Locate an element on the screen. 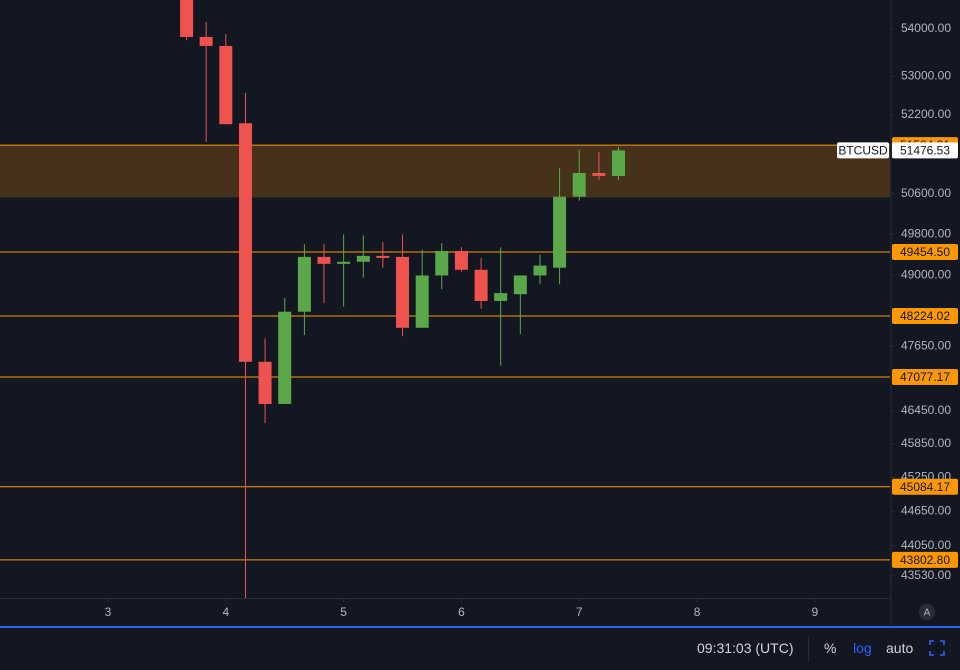  level-label: 45084.17 is located at coordinates (925, 487).